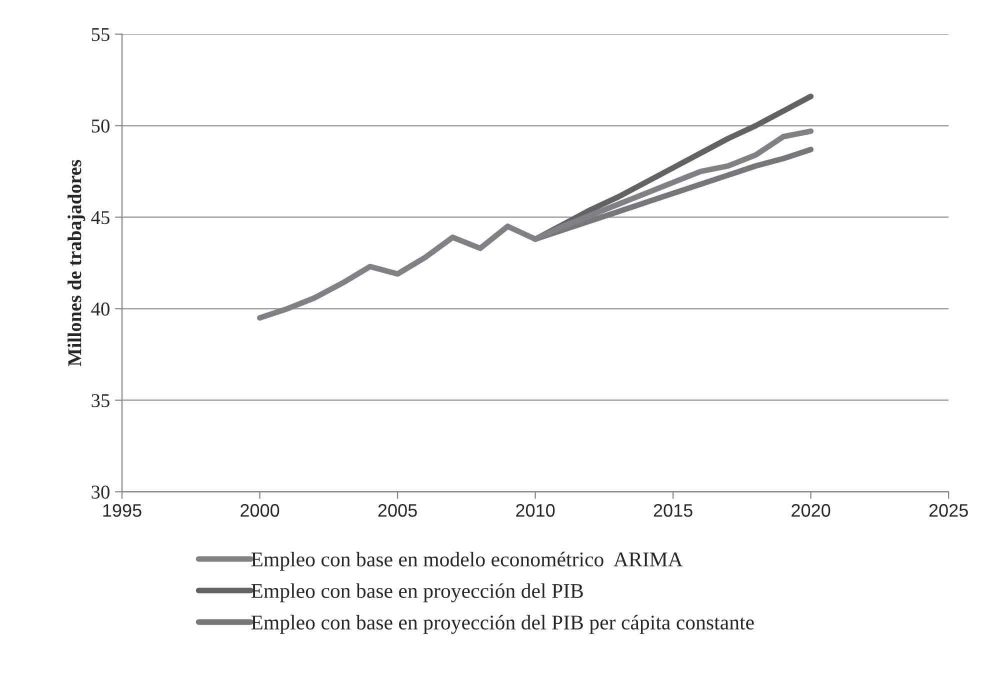 This screenshot has width=984, height=683. What do you see at coordinates (948, 510) in the screenshot?
I see `x-tick-label: 2025` at bounding box center [948, 510].